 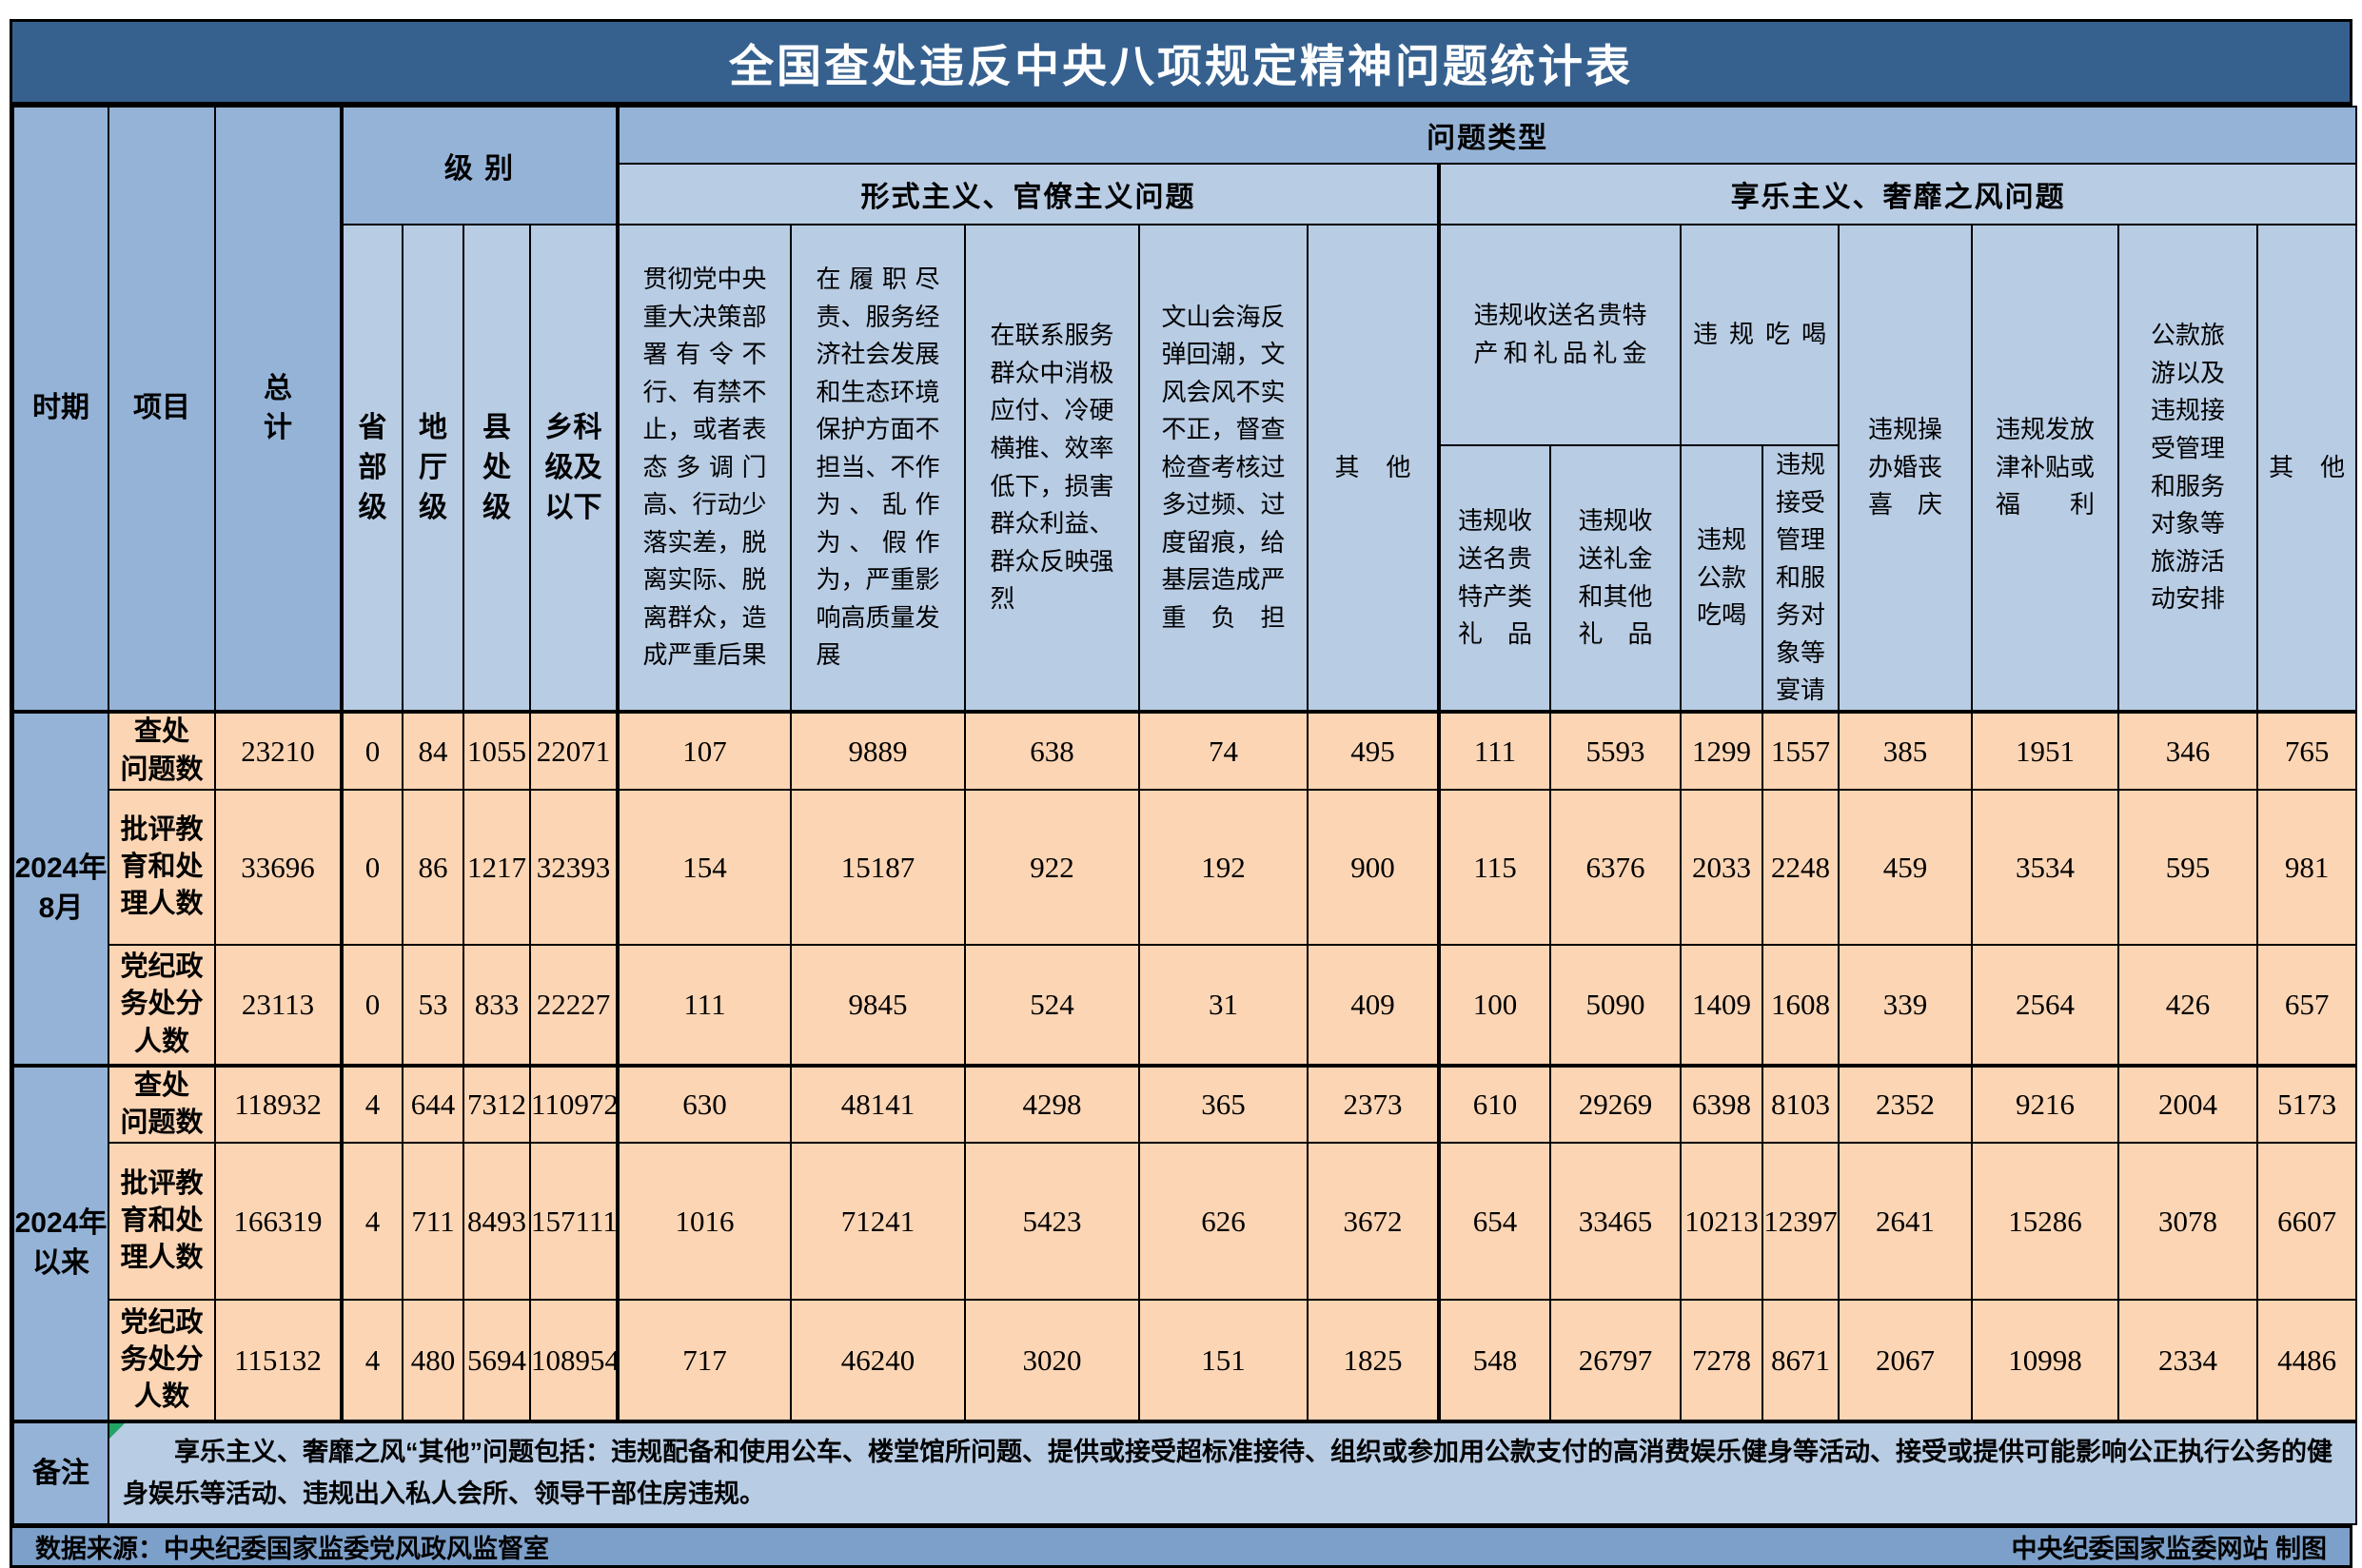 What do you see at coordinates (497, 468) in the screenshot?
I see `level-col-header-county: 县 处 级` at bounding box center [497, 468].